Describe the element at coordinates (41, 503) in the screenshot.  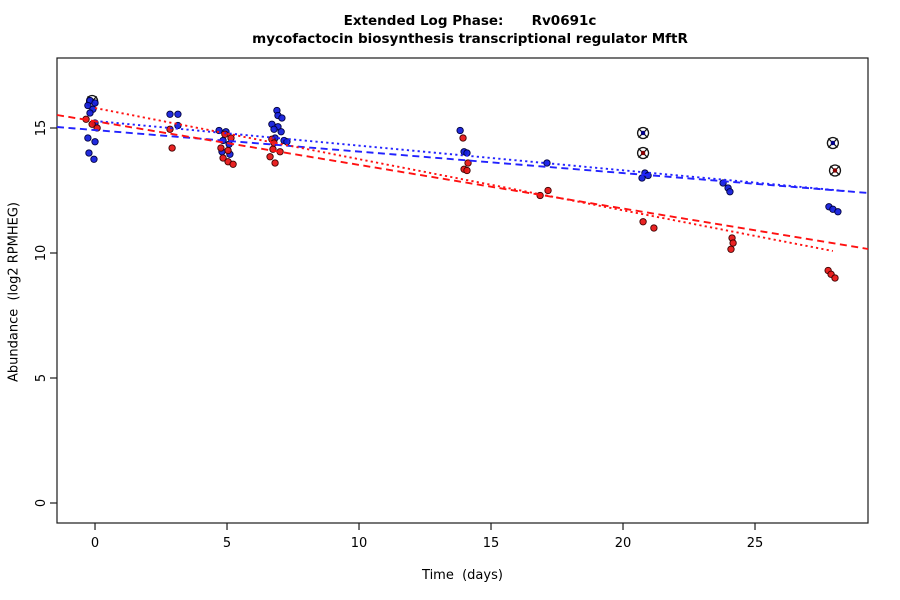
I see `y-tick-label: 0` at that location.